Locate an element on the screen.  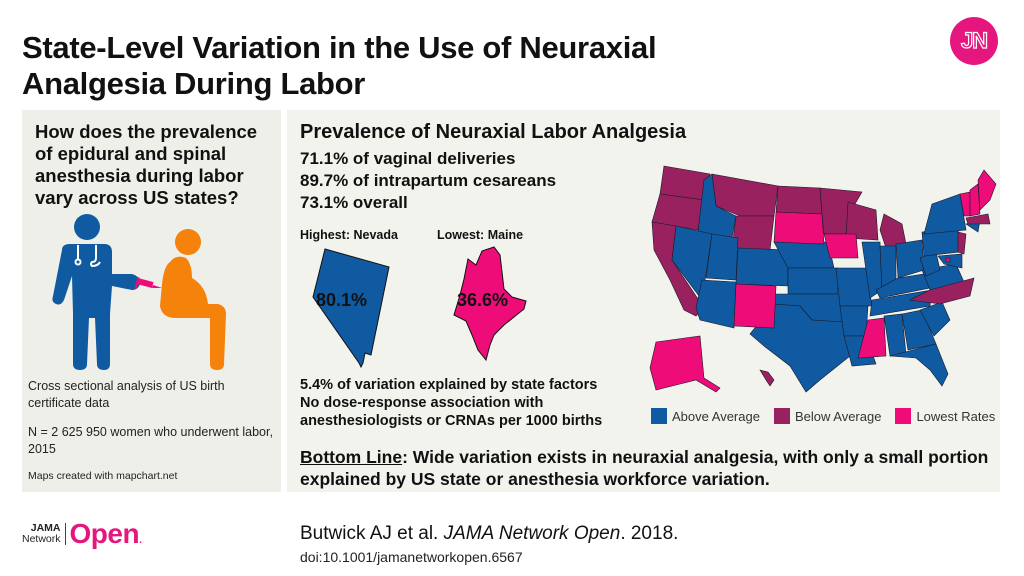
lowest-rates-swatch-icon is located at coordinates (903, 416).